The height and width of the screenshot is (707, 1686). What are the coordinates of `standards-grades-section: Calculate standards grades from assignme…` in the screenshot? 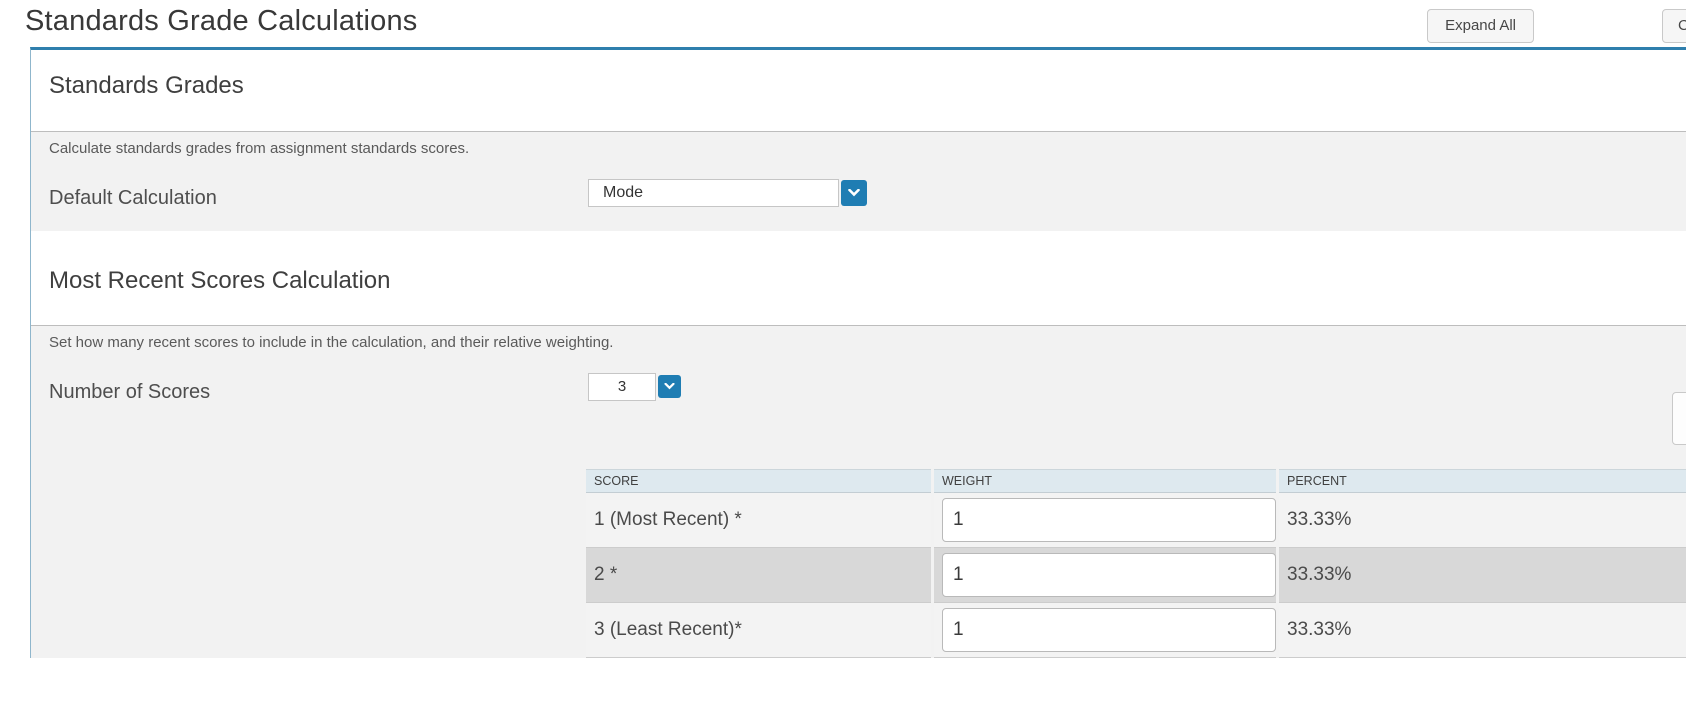 It's located at (858, 181).